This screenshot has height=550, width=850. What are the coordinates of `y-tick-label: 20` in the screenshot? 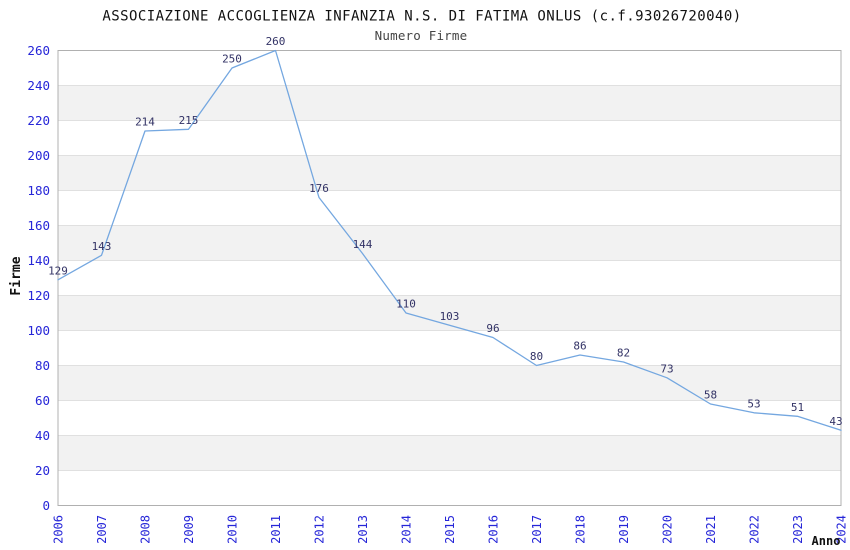 It's located at (42, 470).